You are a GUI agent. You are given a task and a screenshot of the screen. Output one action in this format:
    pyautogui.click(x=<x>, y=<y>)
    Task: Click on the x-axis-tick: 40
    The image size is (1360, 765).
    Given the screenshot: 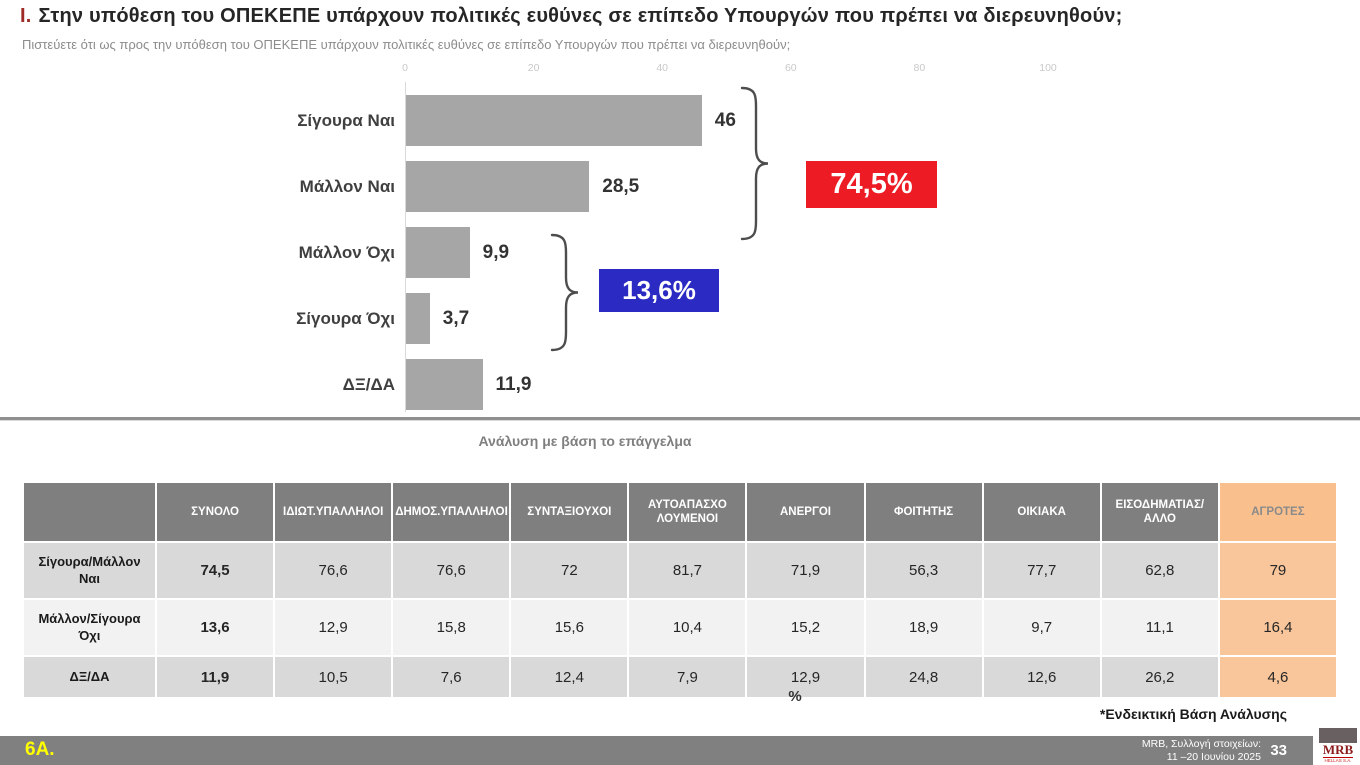 What is the action you would take?
    pyautogui.click(x=662, y=68)
    